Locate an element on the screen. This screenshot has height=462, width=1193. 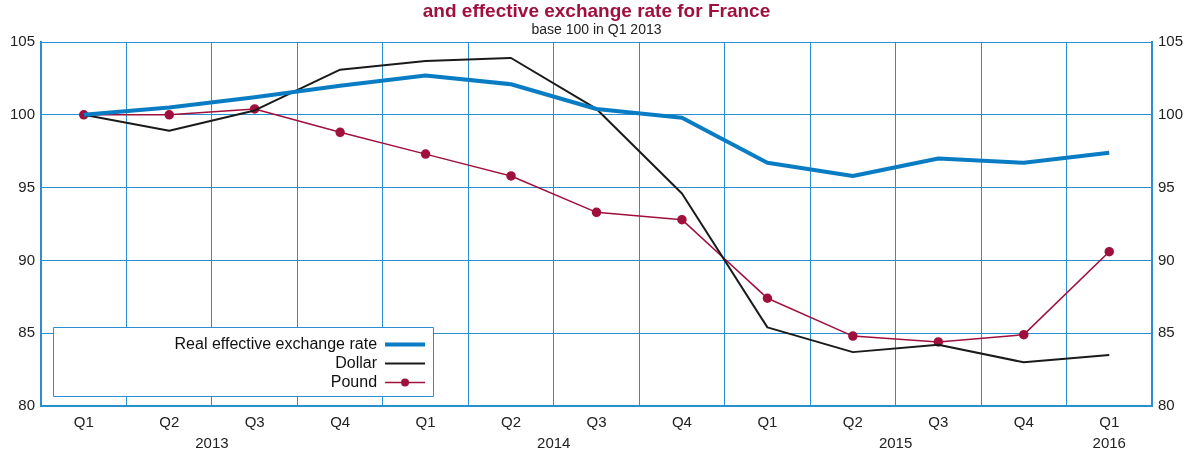
text: 2016 is located at coordinates (1109, 442).